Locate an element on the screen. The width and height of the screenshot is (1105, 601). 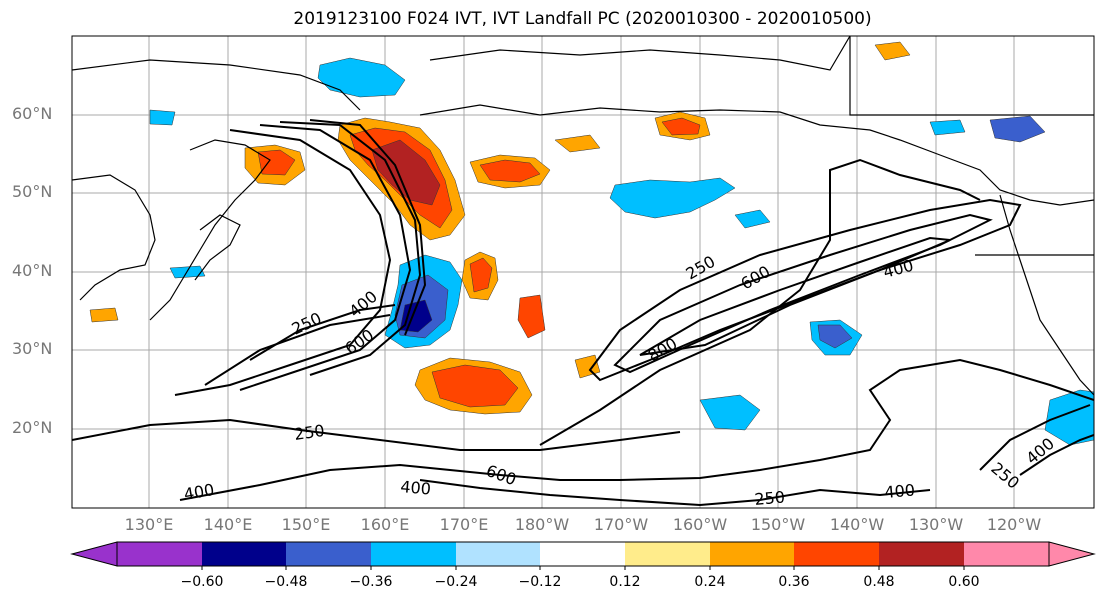
lon-label: 120°W is located at coordinates (1014, 524).